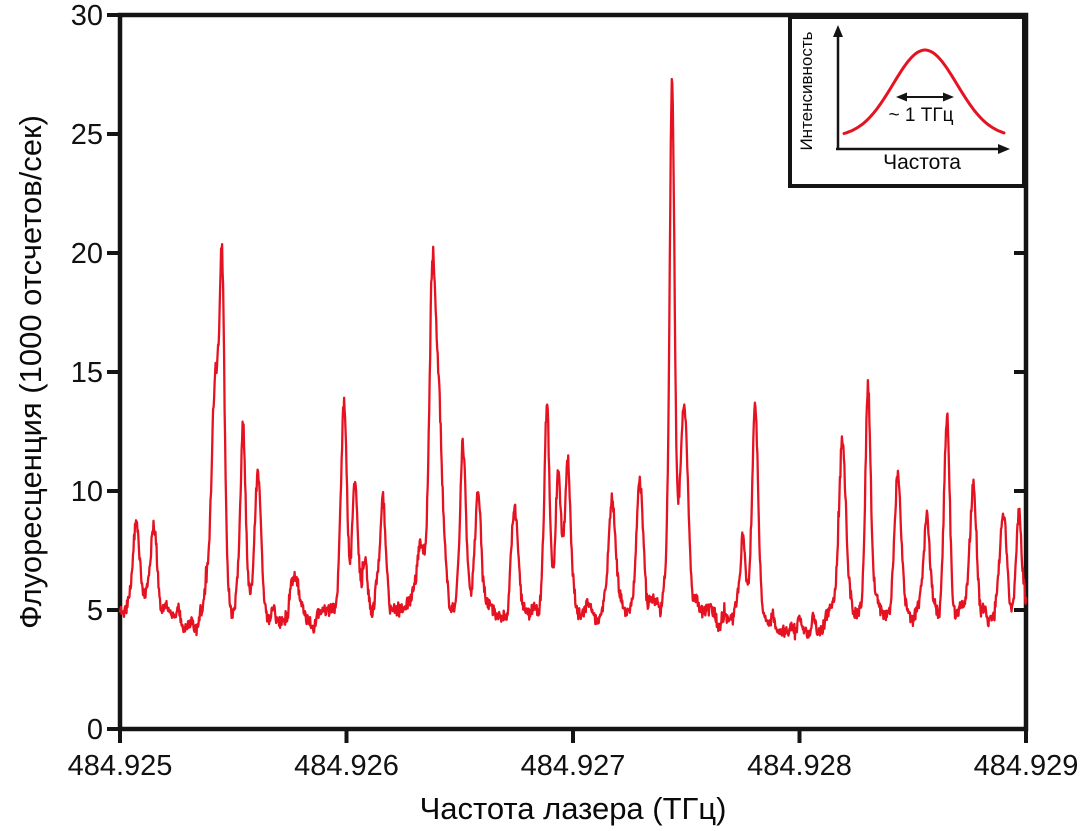  Describe the element at coordinates (120, 766) in the screenshot. I see `x-tick-label: 484.925` at that location.